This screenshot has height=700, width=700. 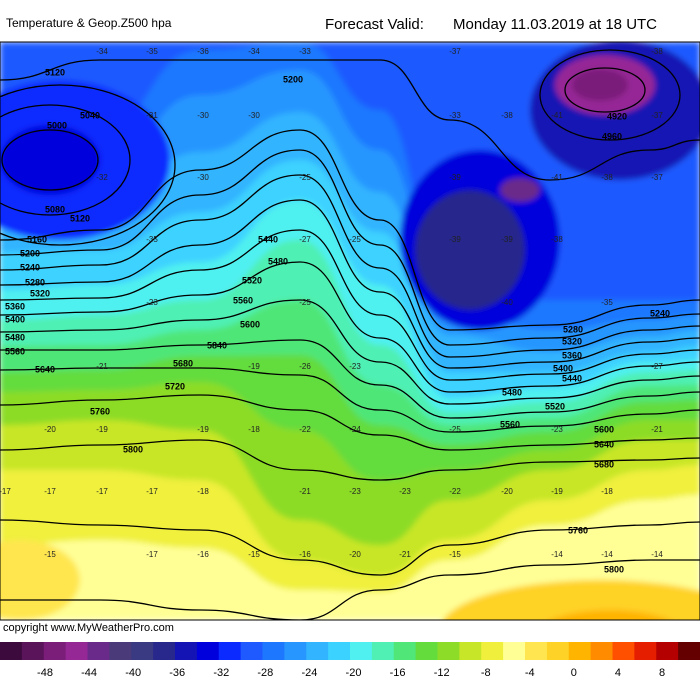 I want to click on temperature-label: -15, so click(x=455, y=554).